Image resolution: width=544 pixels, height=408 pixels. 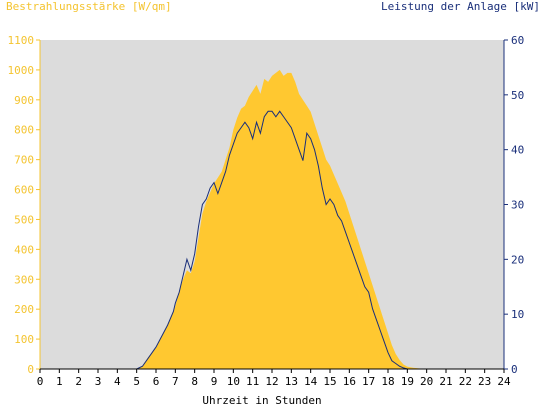 What do you see at coordinates (136, 381) in the screenshot?
I see `x-tick-label: 5` at bounding box center [136, 381].